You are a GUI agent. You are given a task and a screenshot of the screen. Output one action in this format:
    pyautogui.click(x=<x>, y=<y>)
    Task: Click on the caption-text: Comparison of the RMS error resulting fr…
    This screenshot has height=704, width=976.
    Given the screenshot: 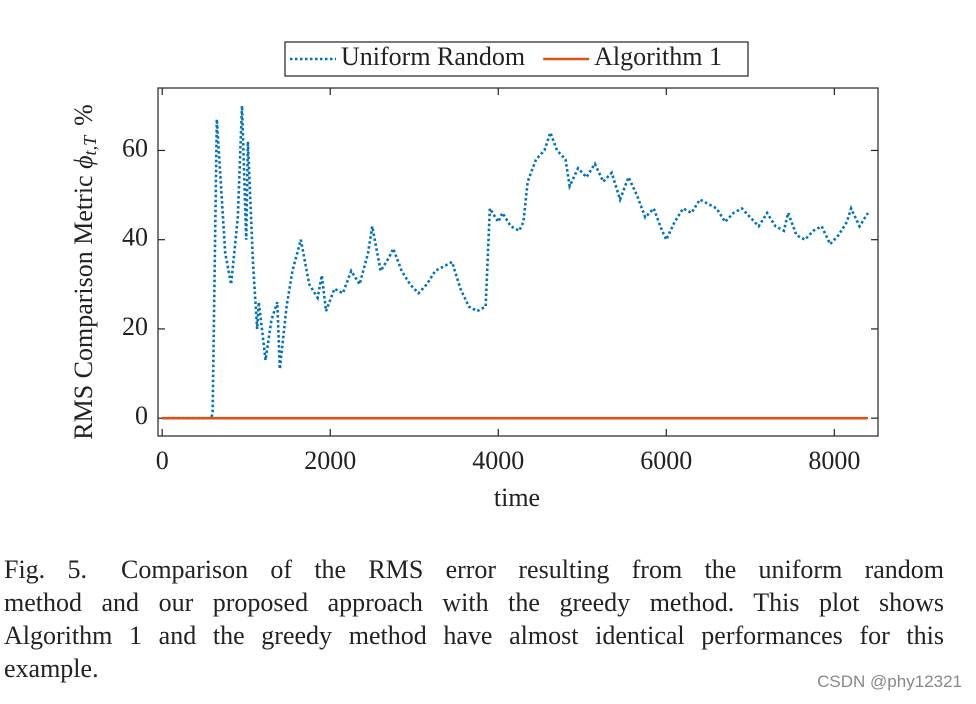 What is the action you would take?
    pyautogui.click(x=532, y=569)
    